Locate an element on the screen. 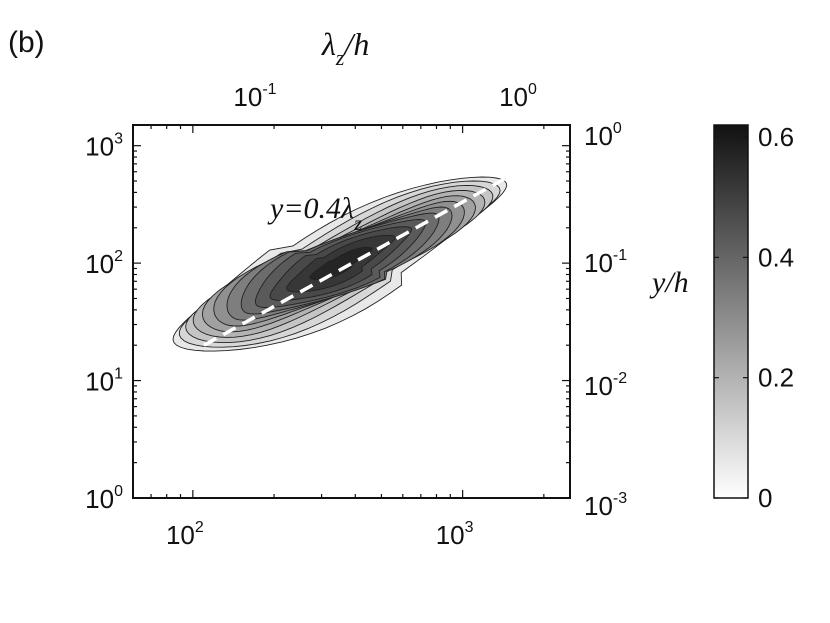 This screenshot has height=623, width=830. top-axis-title-sub: z is located at coordinates (340, 57).